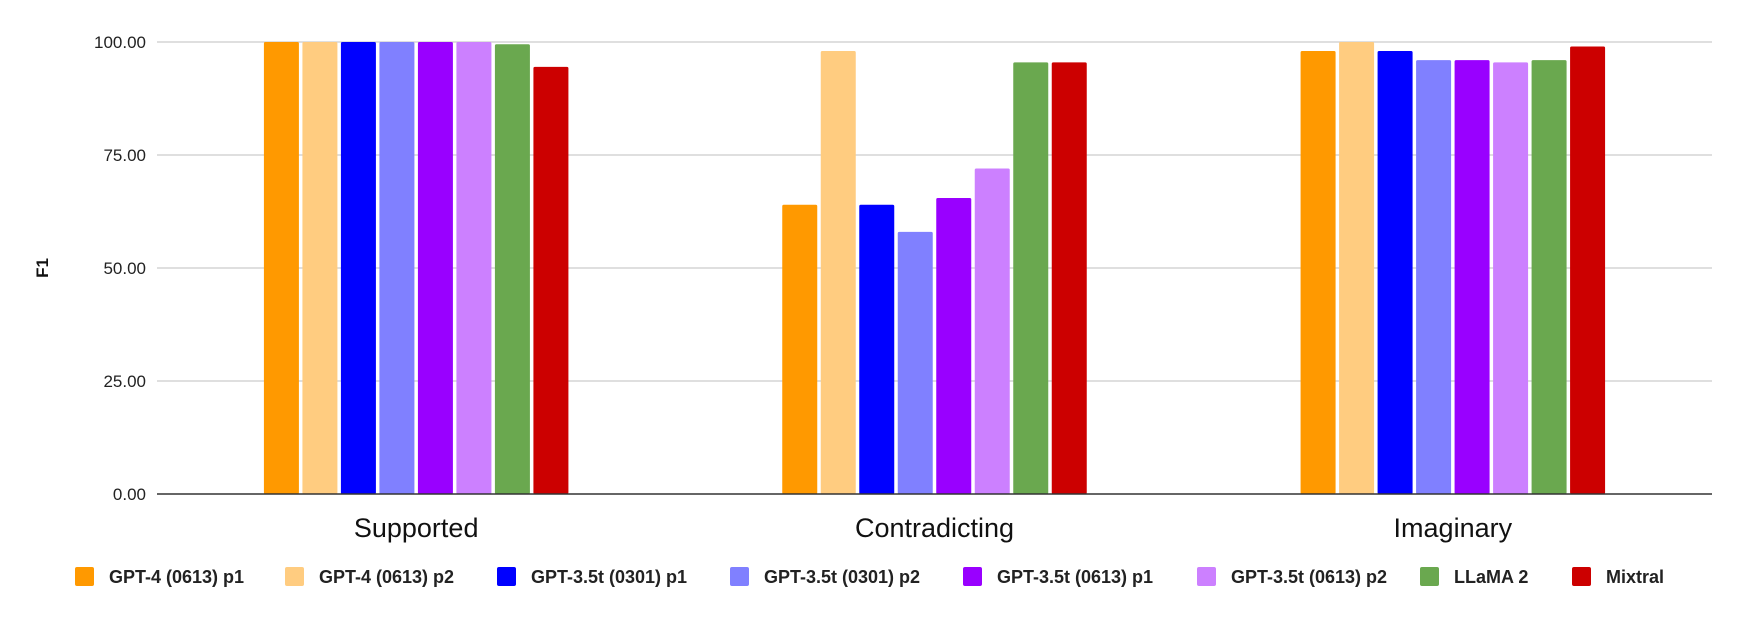 The width and height of the screenshot is (1743, 619). I want to click on y-axis-ticks: 0.00 25.00 50.00 75.00 100.00, so click(120, 268).